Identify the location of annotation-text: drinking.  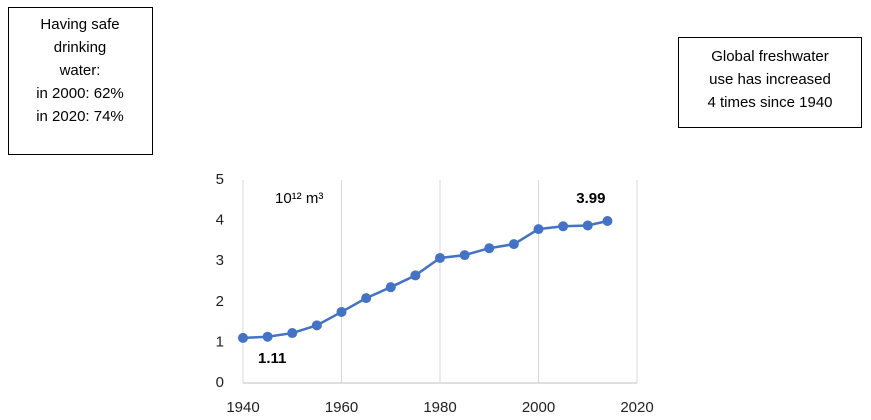
(80, 47).